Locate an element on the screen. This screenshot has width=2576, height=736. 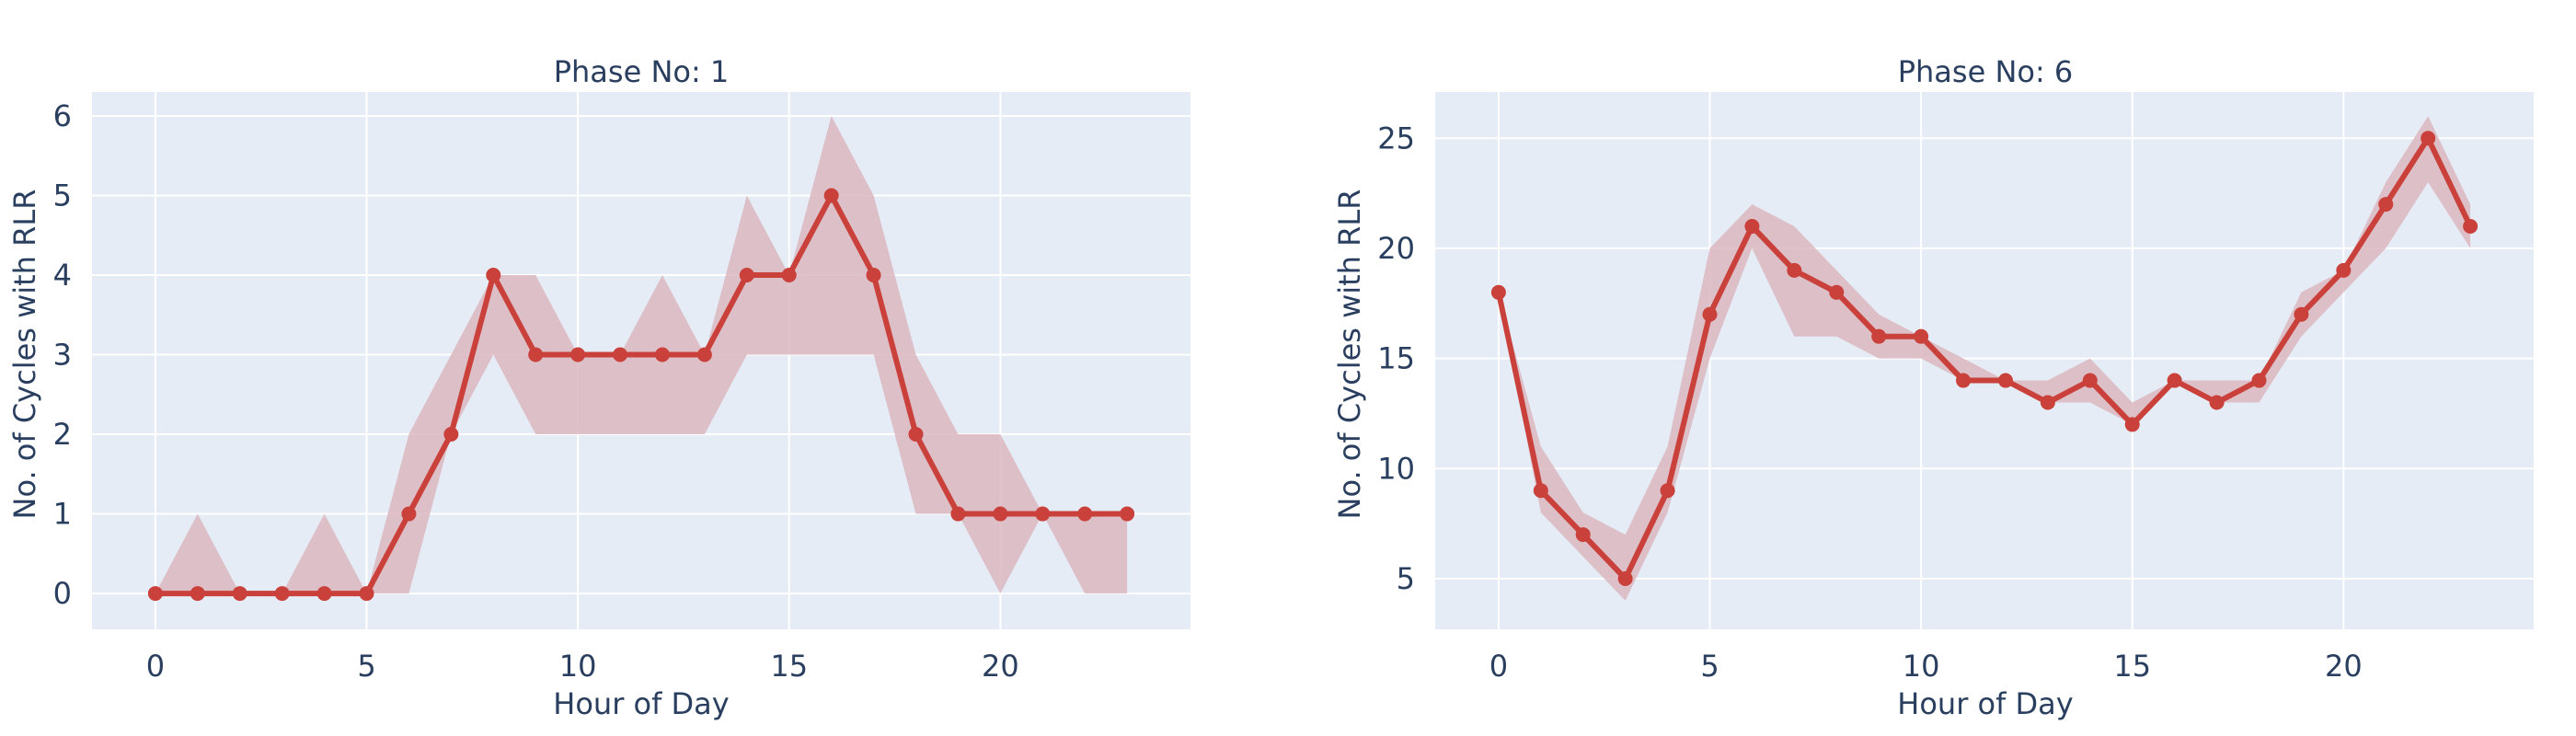
y-tick-label: 6 is located at coordinates (62, 115).